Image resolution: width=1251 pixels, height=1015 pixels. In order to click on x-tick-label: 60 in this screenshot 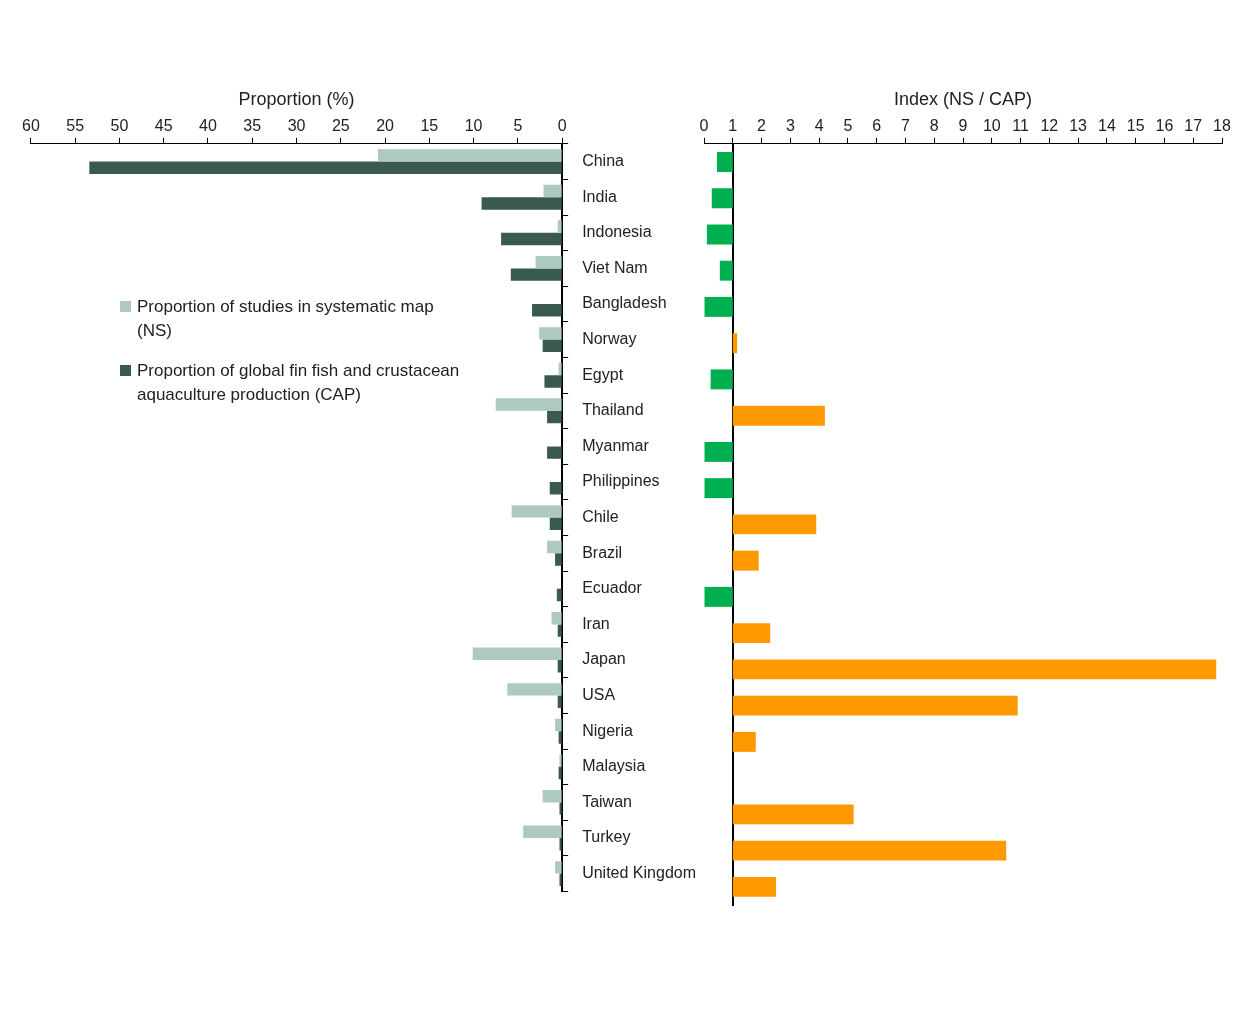, I will do `click(31, 125)`.